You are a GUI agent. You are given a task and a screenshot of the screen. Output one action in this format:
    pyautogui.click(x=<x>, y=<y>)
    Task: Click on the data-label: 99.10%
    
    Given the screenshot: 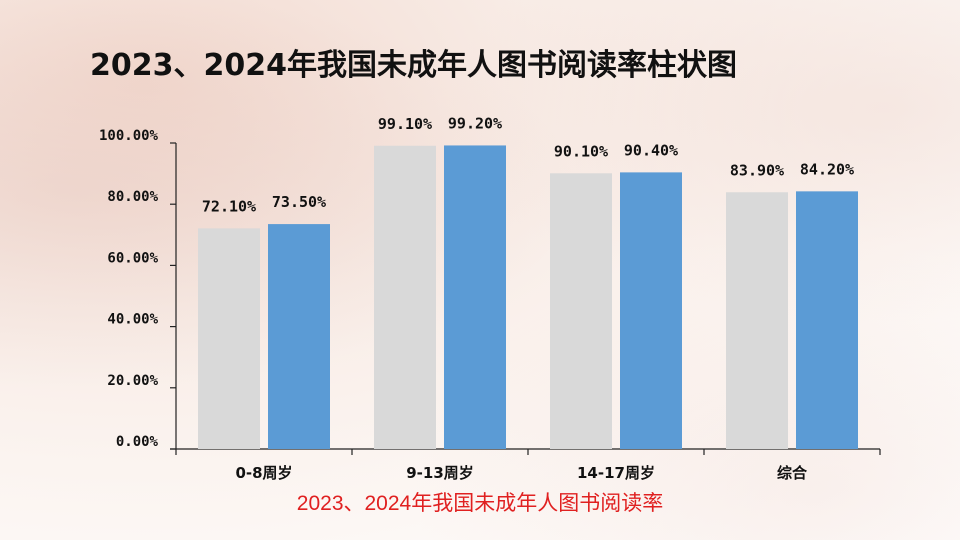 What is the action you would take?
    pyautogui.click(x=405, y=124)
    